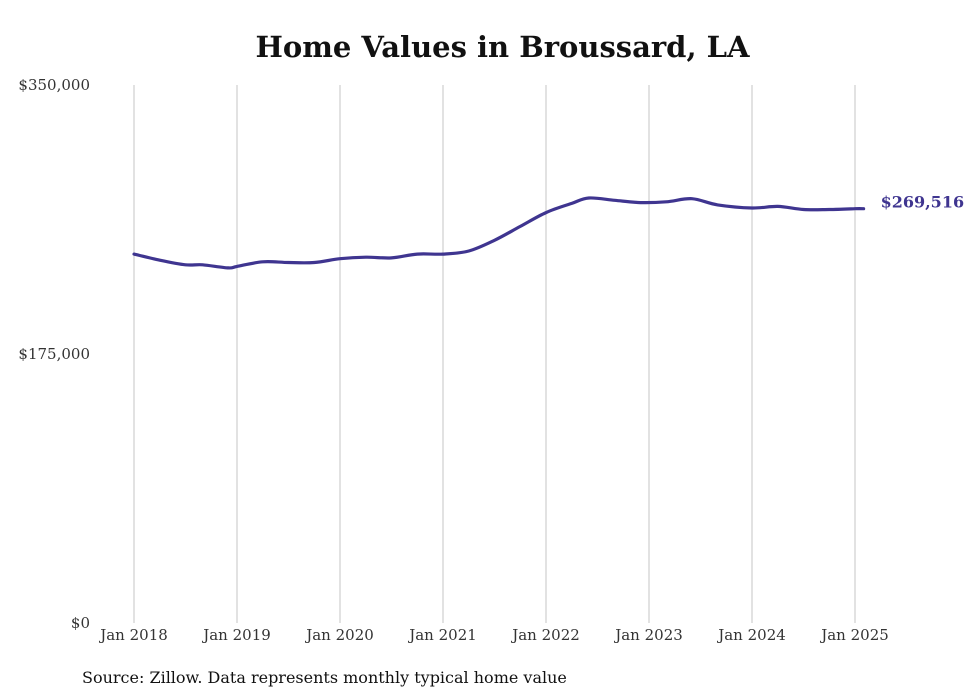  What do you see at coordinates (54, 85) in the screenshot?
I see `y-tick-label: $350,000` at bounding box center [54, 85].